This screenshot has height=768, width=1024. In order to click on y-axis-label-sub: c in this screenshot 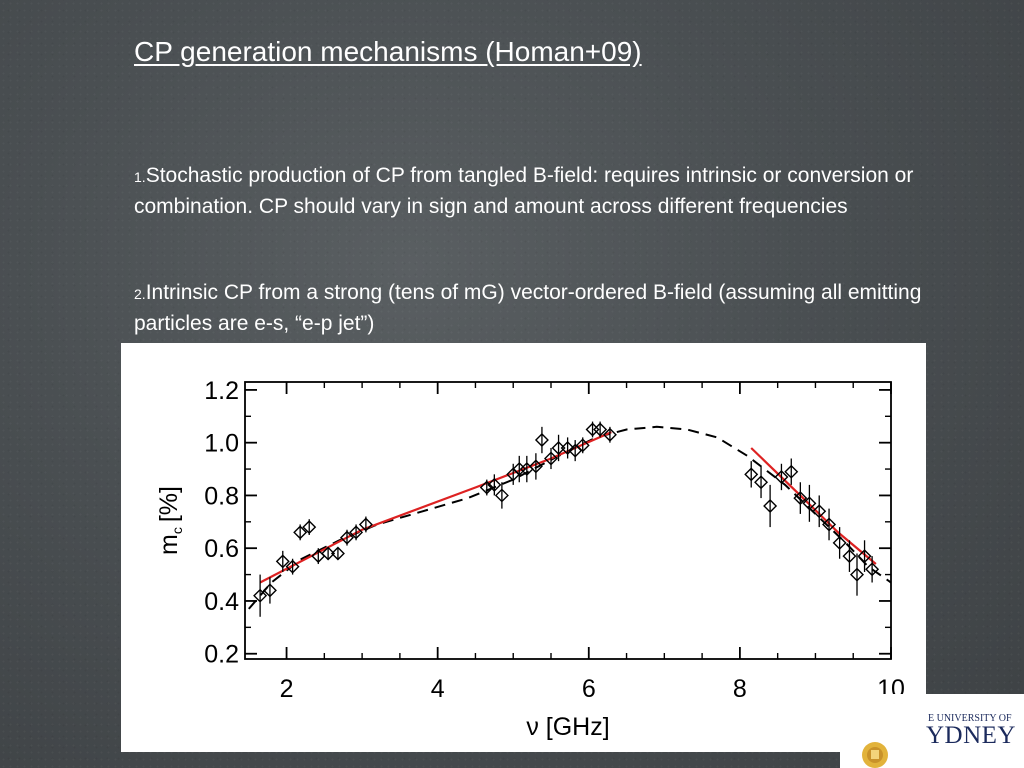, I will do `click(177, 530)`.